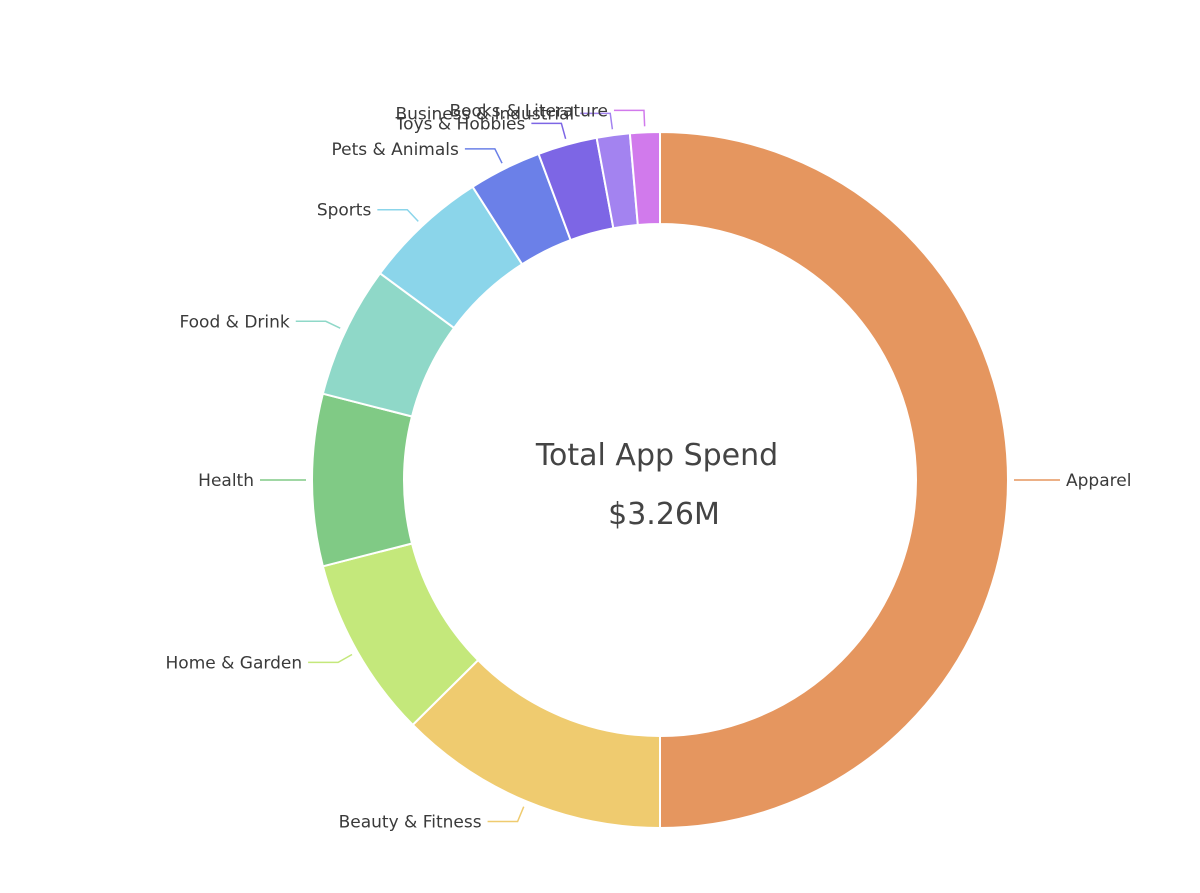  I want to click on label-toys-and-hobbies: Toys & Hobbies, so click(460, 124).